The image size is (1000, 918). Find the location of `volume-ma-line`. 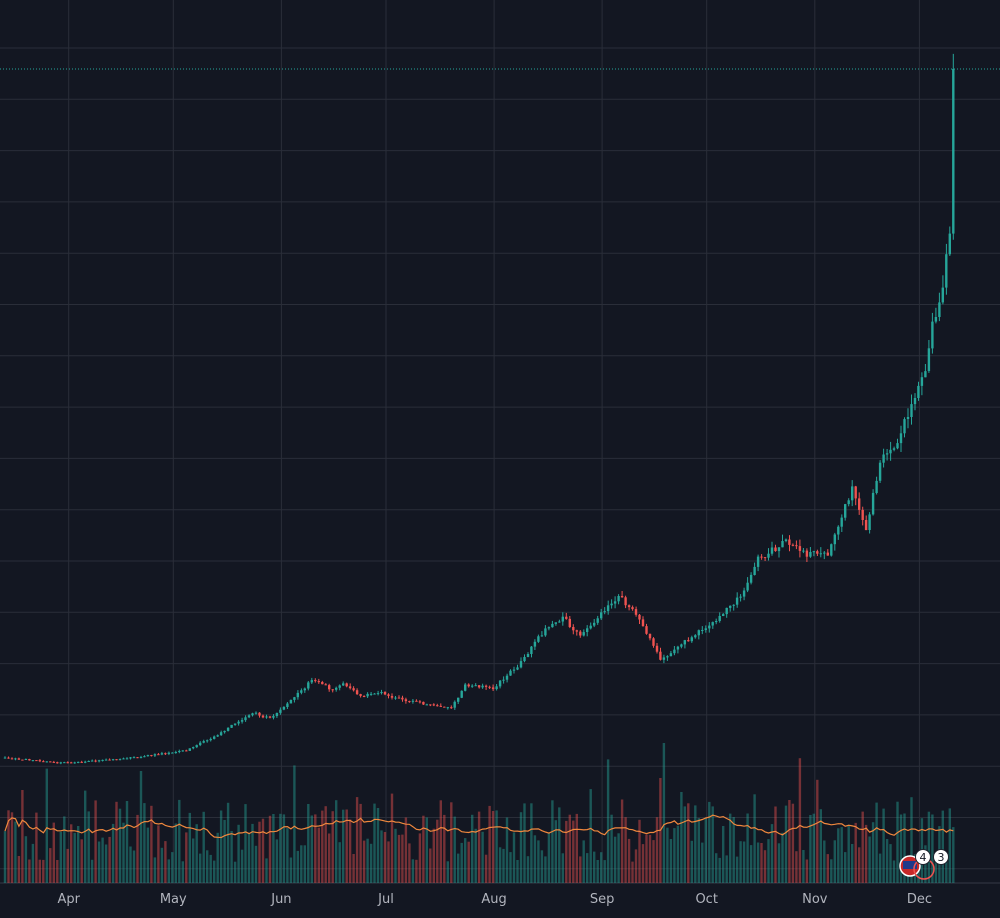

volume-ma-line is located at coordinates (479, 826).